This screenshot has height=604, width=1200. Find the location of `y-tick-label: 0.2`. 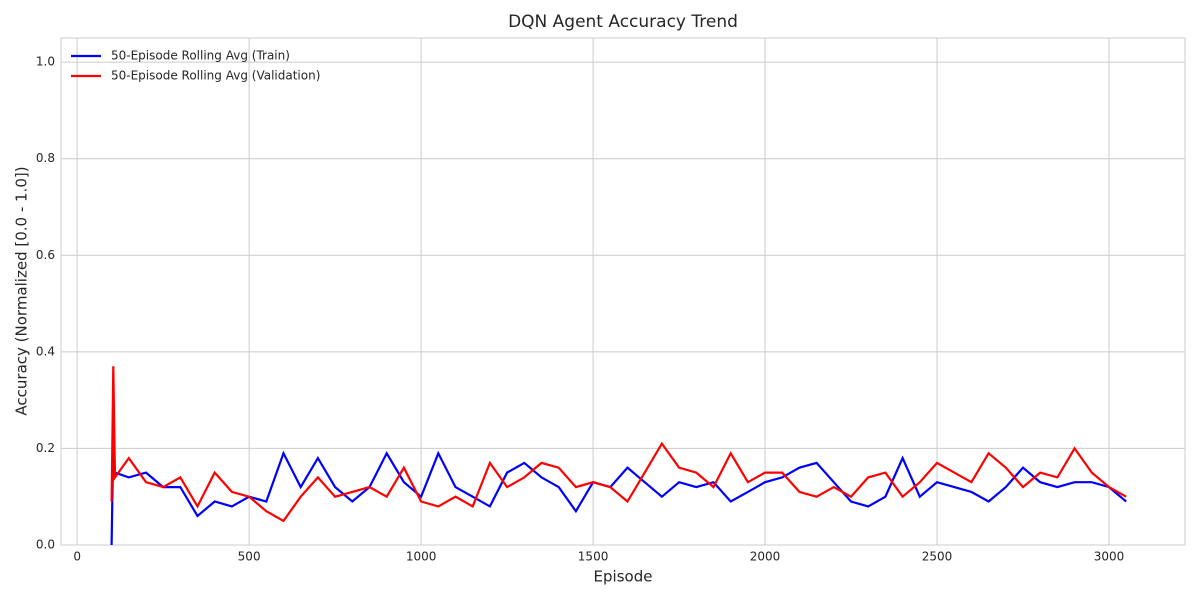

y-tick-label: 0.2 is located at coordinates (45, 448).